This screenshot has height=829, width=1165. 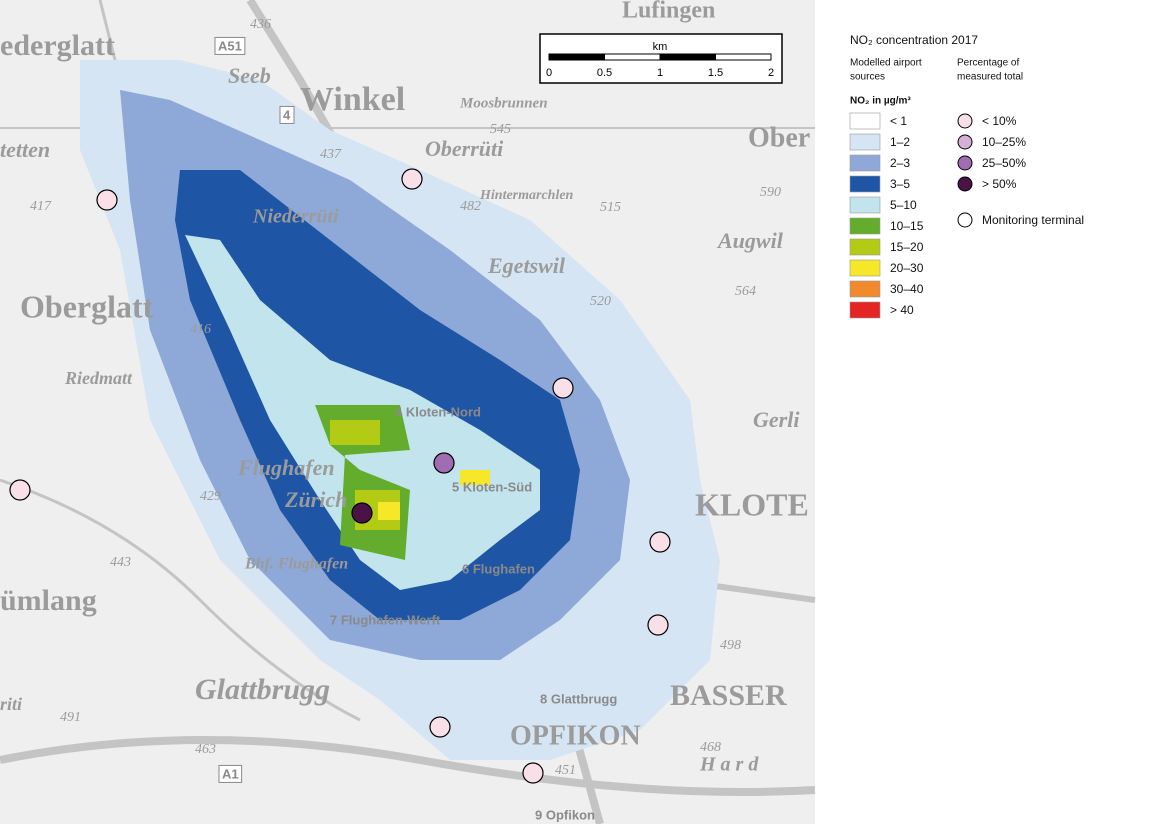 I want to click on legend-label: 5–10, so click(x=903, y=205).